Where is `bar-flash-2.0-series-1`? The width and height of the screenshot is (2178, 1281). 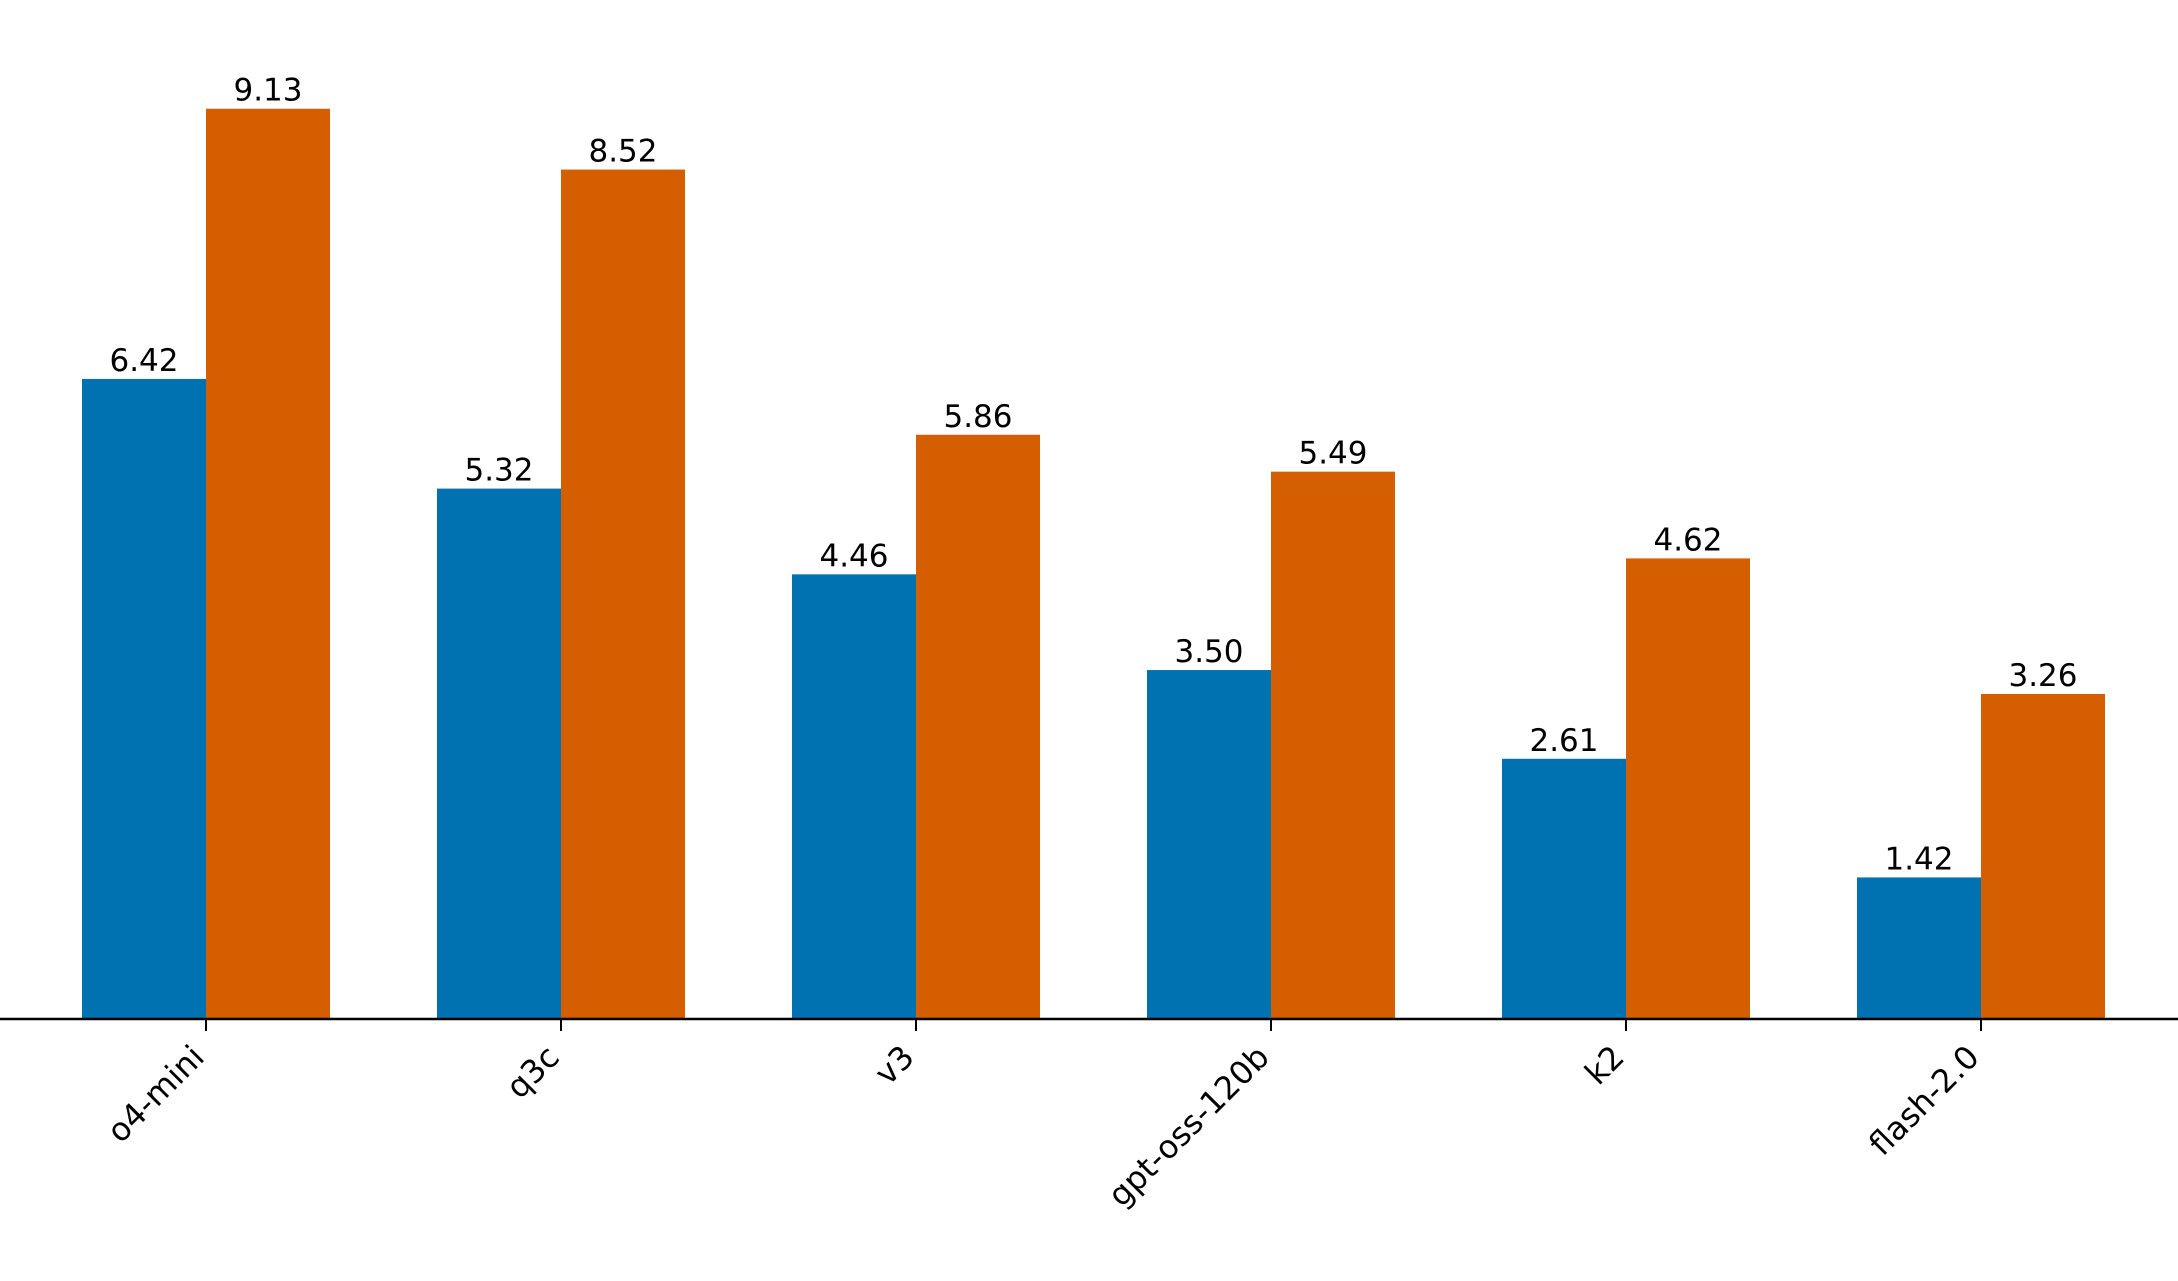
bar-flash-2.0-series-1 is located at coordinates (1919, 948).